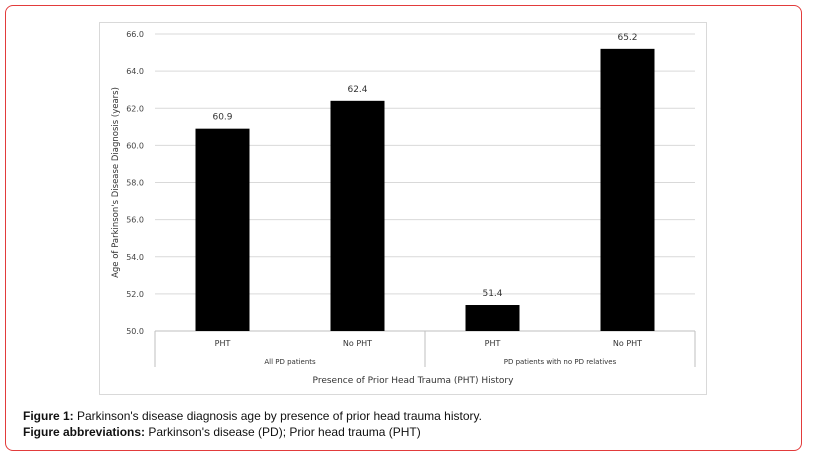 This screenshot has width=814, height=459. Describe the element at coordinates (135, 71) in the screenshot. I see `y-tick-label: 64.0` at that location.